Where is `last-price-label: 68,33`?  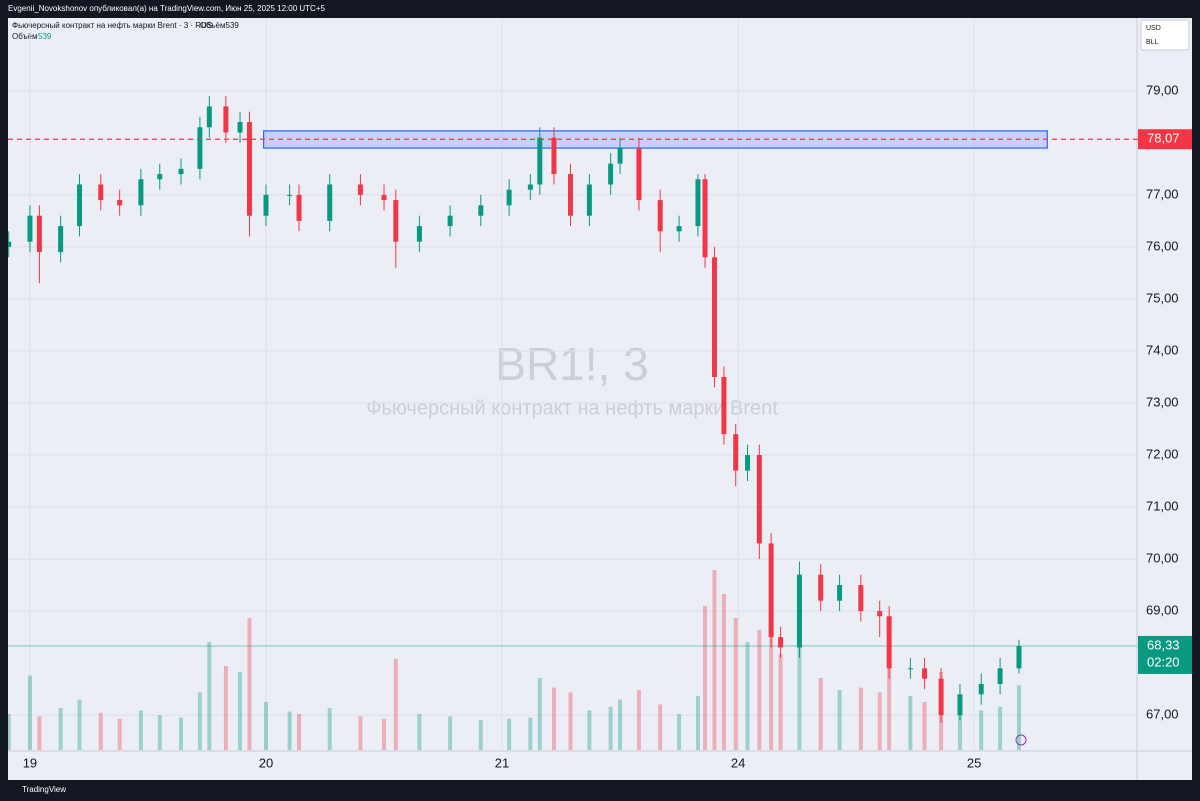
last-price-label: 68,33 is located at coordinates (1163, 644).